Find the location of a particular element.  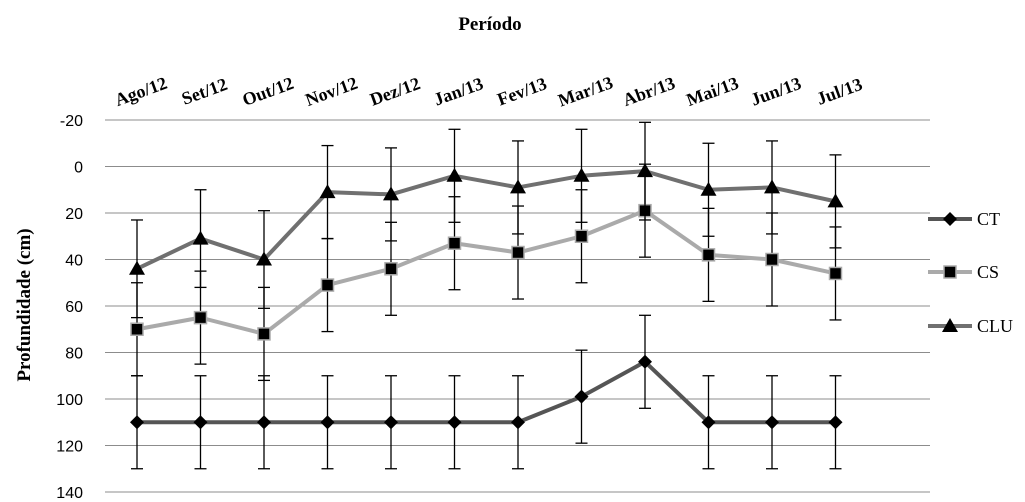

x-tick-label: Set/12 is located at coordinates (204, 91).